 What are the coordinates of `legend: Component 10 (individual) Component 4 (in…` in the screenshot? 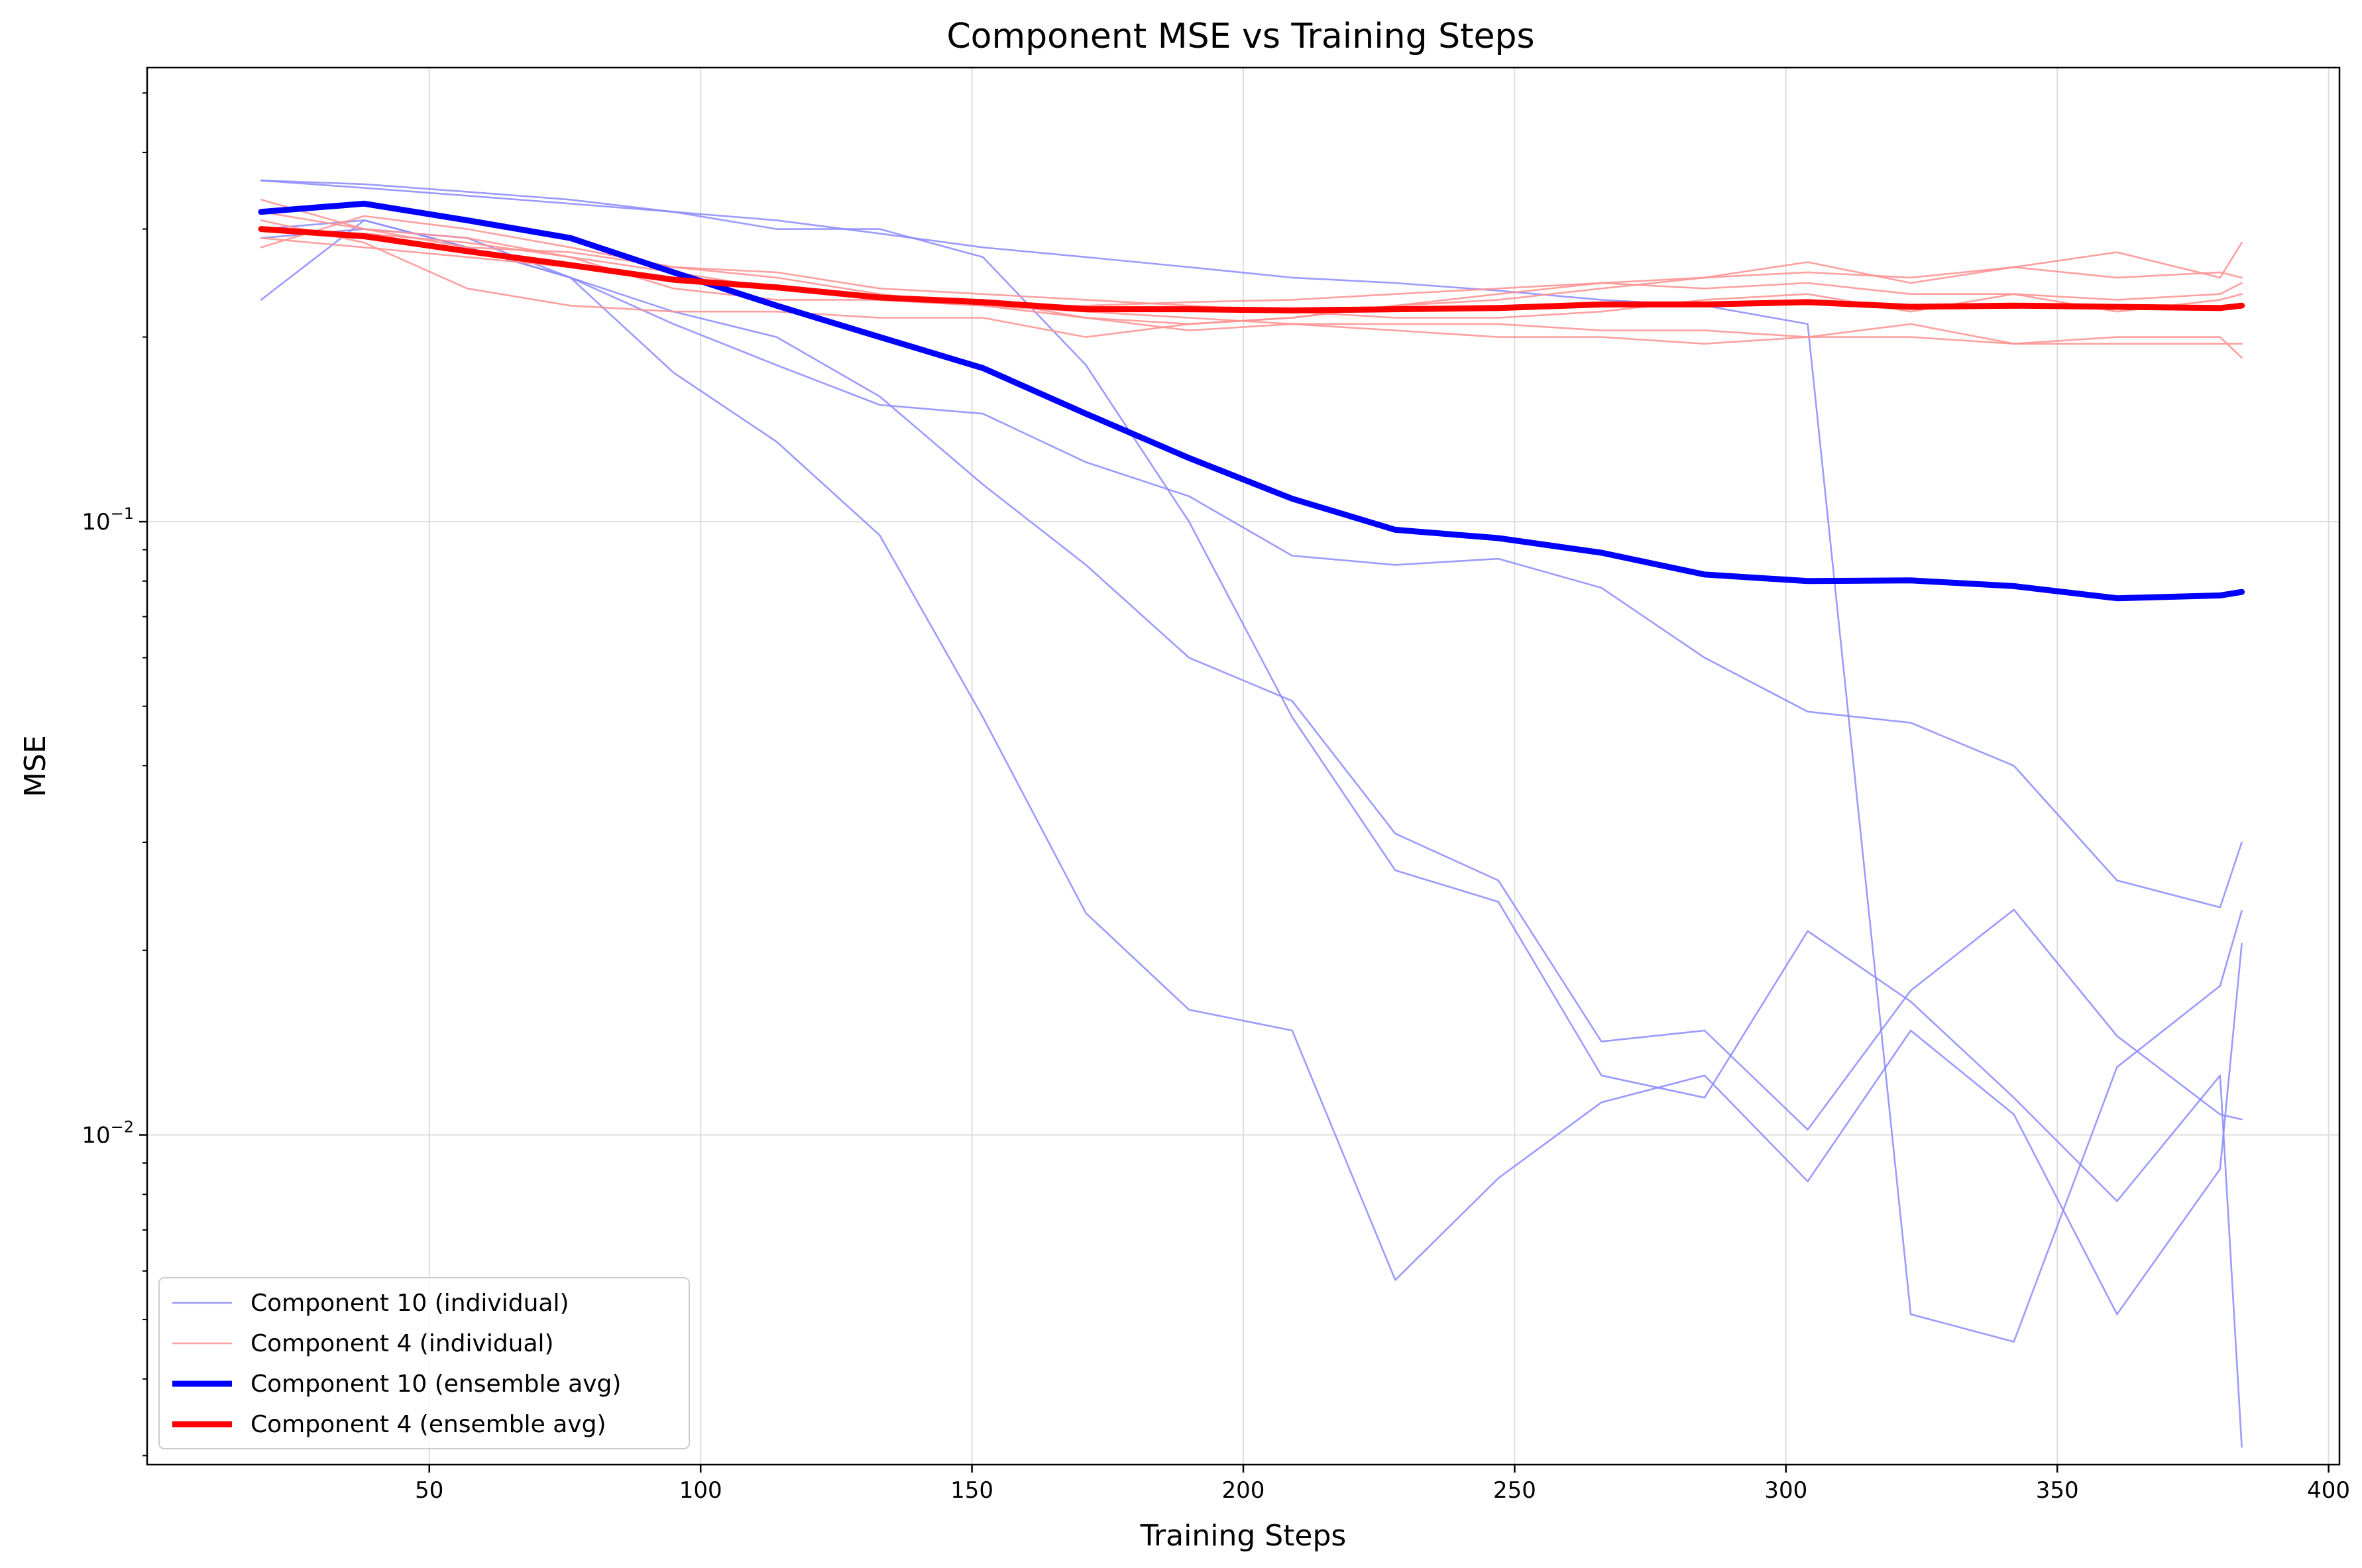 It's located at (424, 1363).